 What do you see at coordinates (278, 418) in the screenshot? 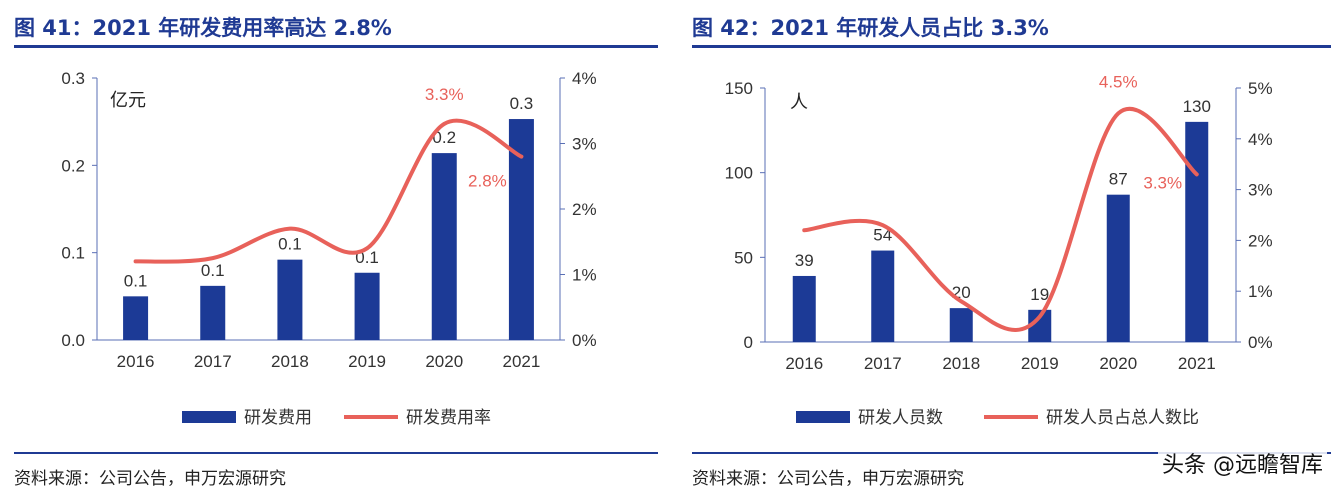
I see `legend-bar-label: 研发费用` at bounding box center [278, 418].